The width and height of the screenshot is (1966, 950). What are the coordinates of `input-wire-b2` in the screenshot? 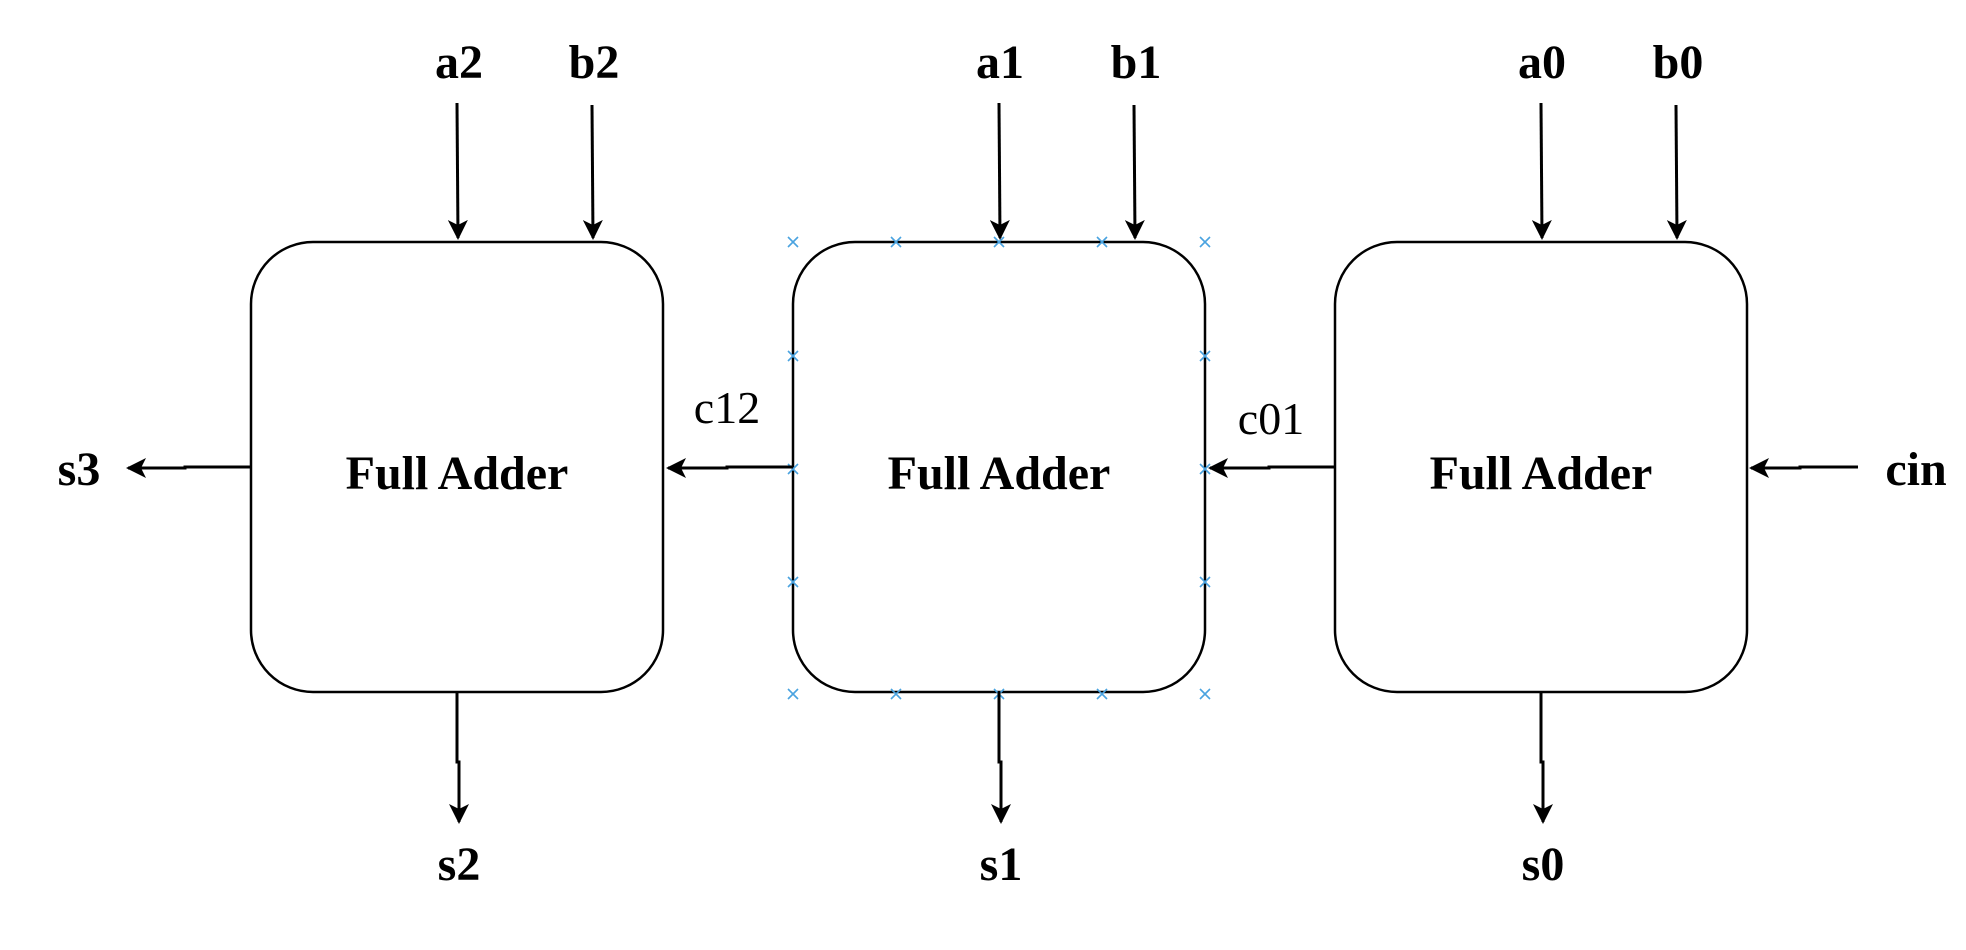 It's located at (592, 172).